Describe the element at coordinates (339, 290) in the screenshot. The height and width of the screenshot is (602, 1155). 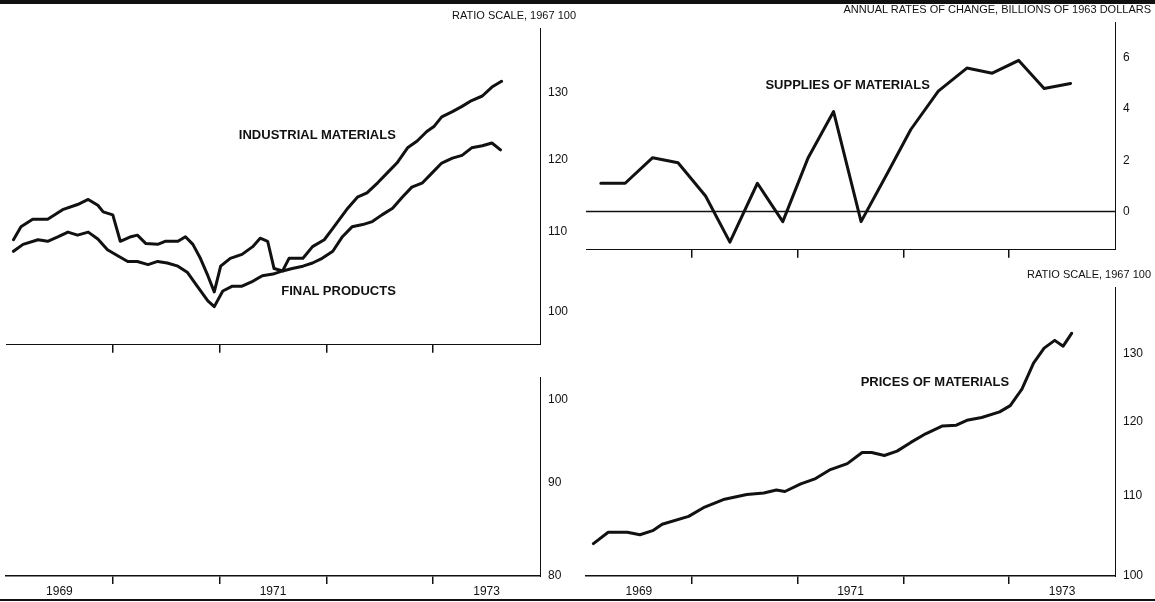
I see `series-label: FINAL PRODUCTS` at that location.